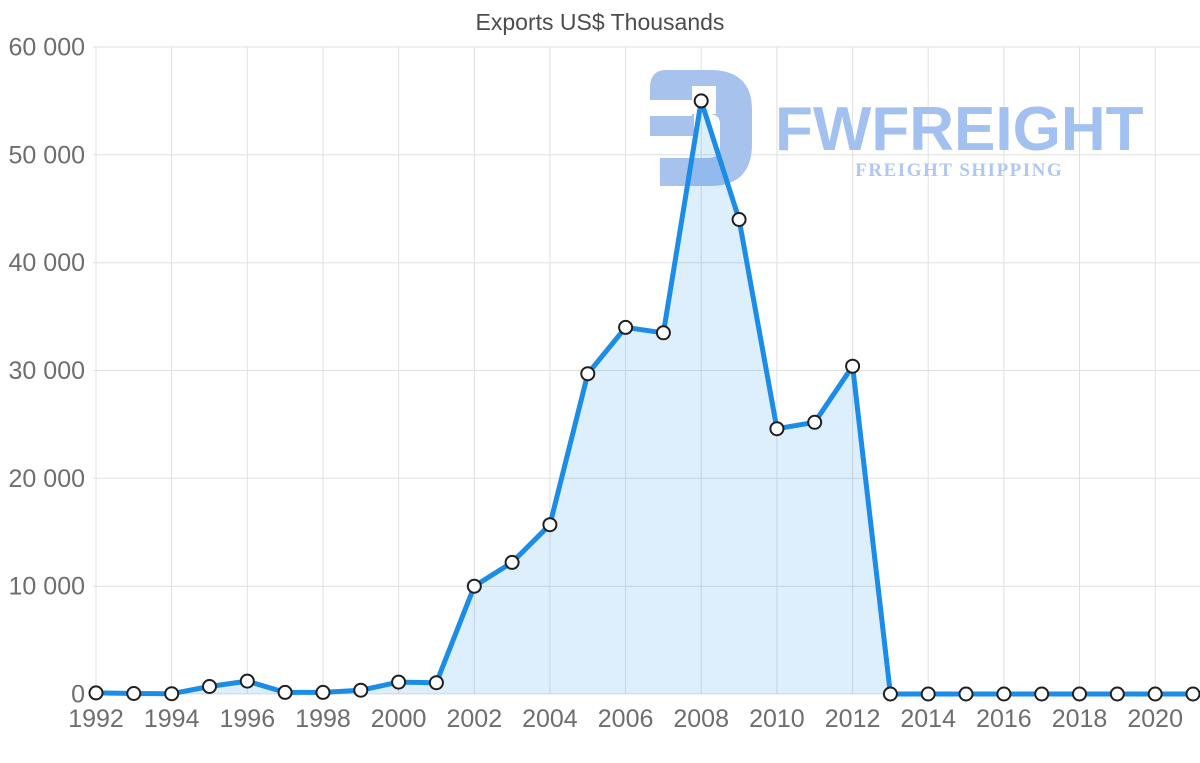 The width and height of the screenshot is (1200, 763). Describe the element at coordinates (626, 719) in the screenshot. I see `x-tick-label: 2006` at that location.